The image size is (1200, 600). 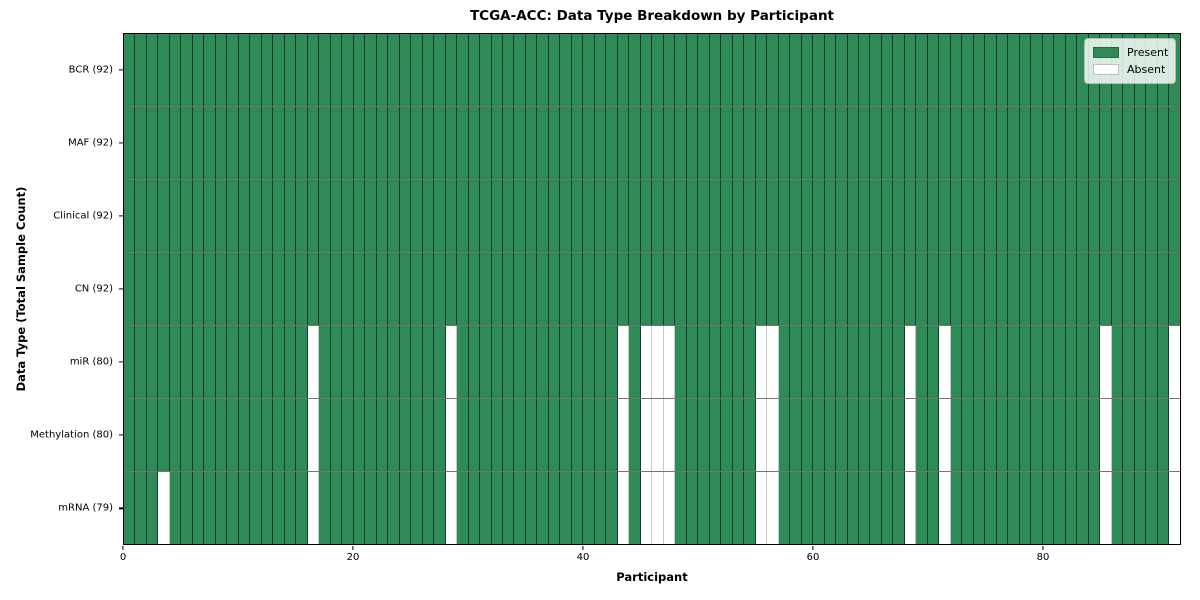 I want to click on legend-item-present: Present, so click(x=1131, y=52).